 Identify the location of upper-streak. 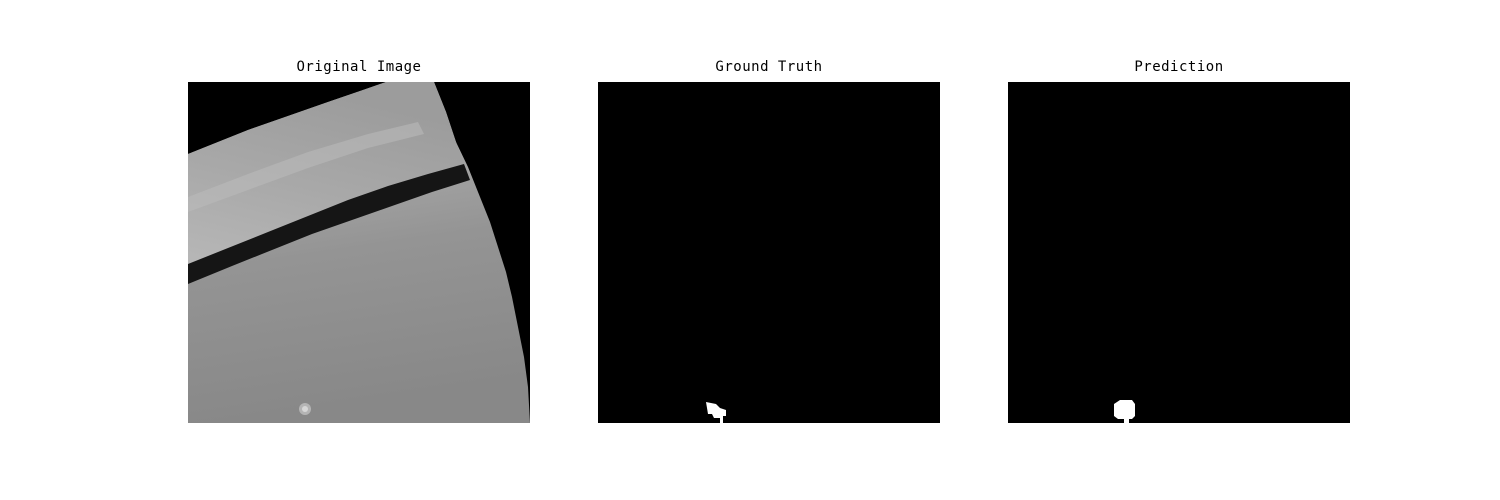
(306, 167).